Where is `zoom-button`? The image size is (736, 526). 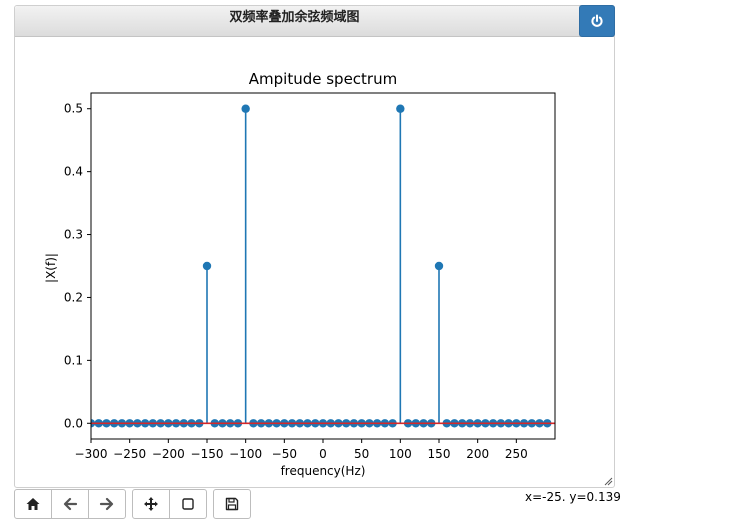
zoom-button is located at coordinates (188, 504).